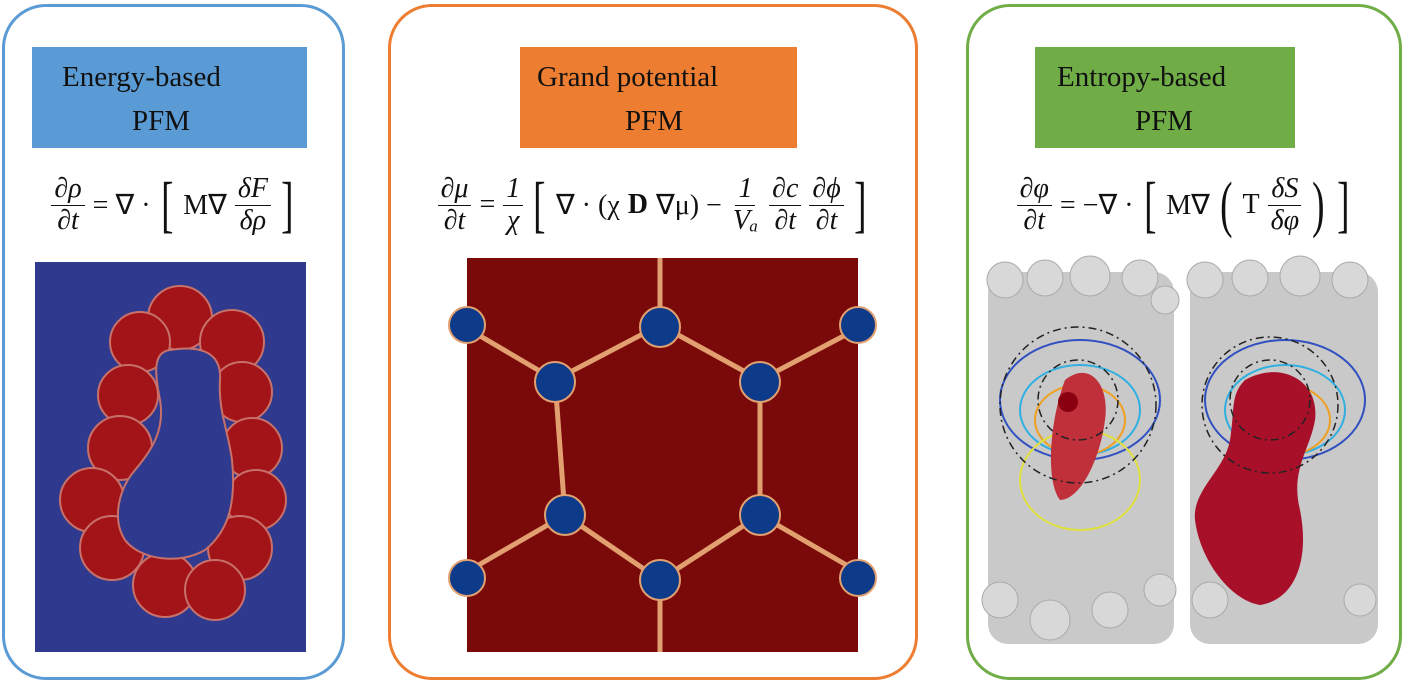 This screenshot has height=686, width=1406. I want to click on term: = ∇ ·, so click(121, 205).